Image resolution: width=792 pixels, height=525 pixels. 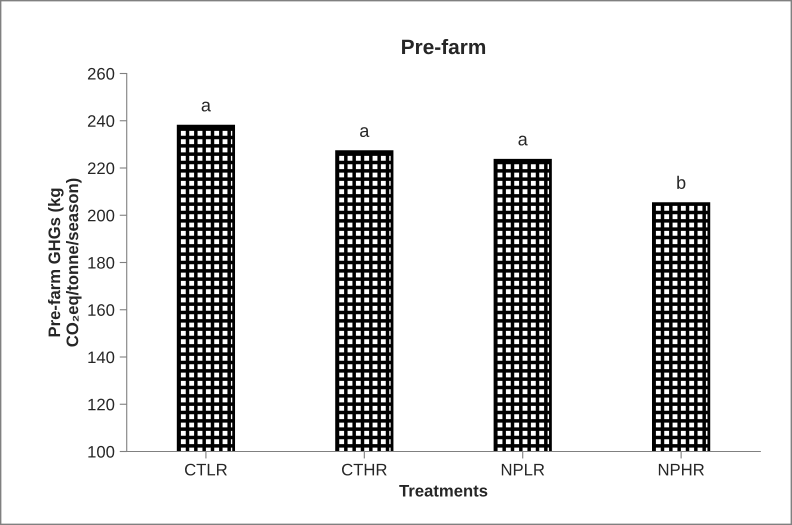 What do you see at coordinates (101, 357) in the screenshot?
I see `y-tick-label: 140` at bounding box center [101, 357].